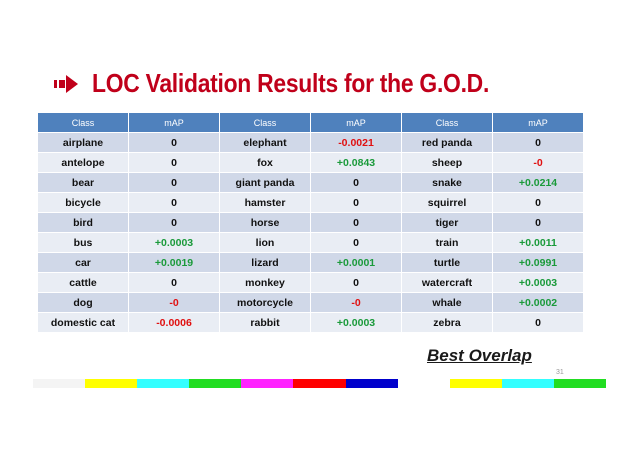  I want to click on class-cell: airplane, so click(83, 142).